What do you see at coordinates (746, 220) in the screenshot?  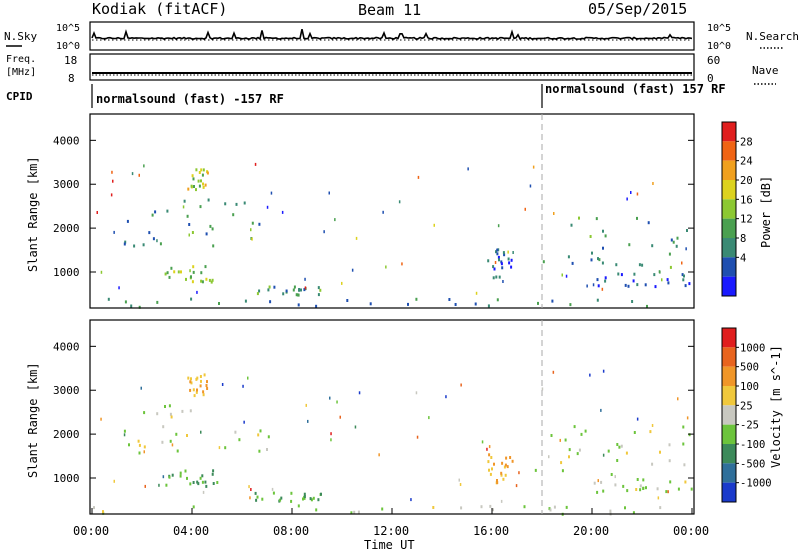 I see `power-colorbar-tick: 12` at bounding box center [746, 220].